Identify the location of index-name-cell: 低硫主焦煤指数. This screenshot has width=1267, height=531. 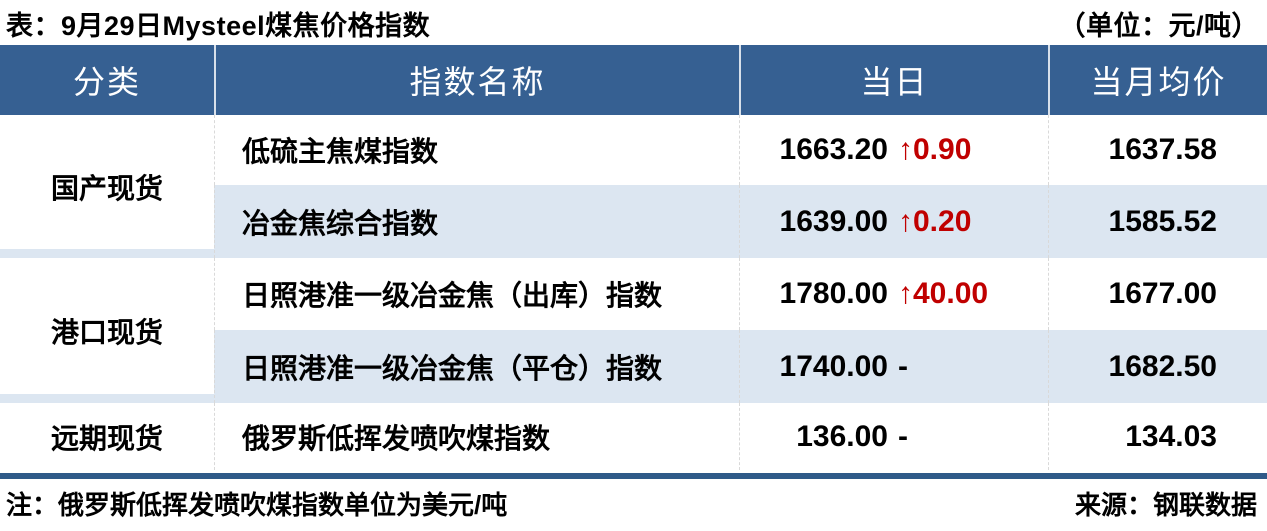
(476, 150).